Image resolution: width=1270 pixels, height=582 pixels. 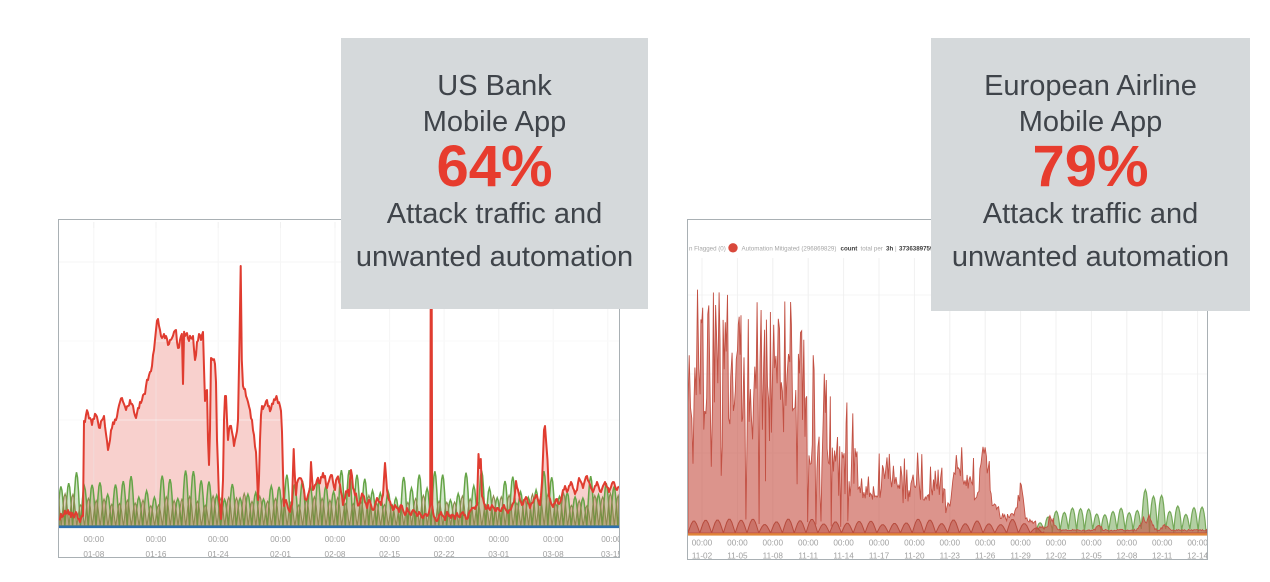 What do you see at coordinates (914, 556) in the screenshot?
I see `svg-text: 11-20` at bounding box center [914, 556].